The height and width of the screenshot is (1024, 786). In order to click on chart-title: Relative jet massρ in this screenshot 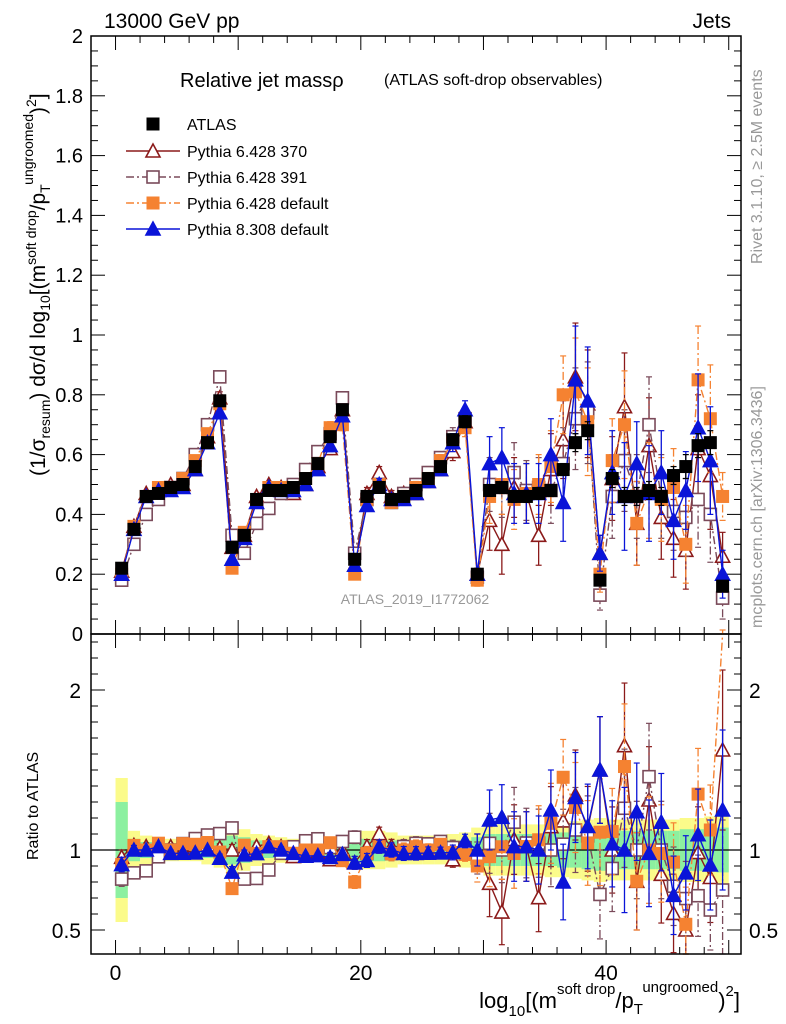, I will do `click(262, 81)`.